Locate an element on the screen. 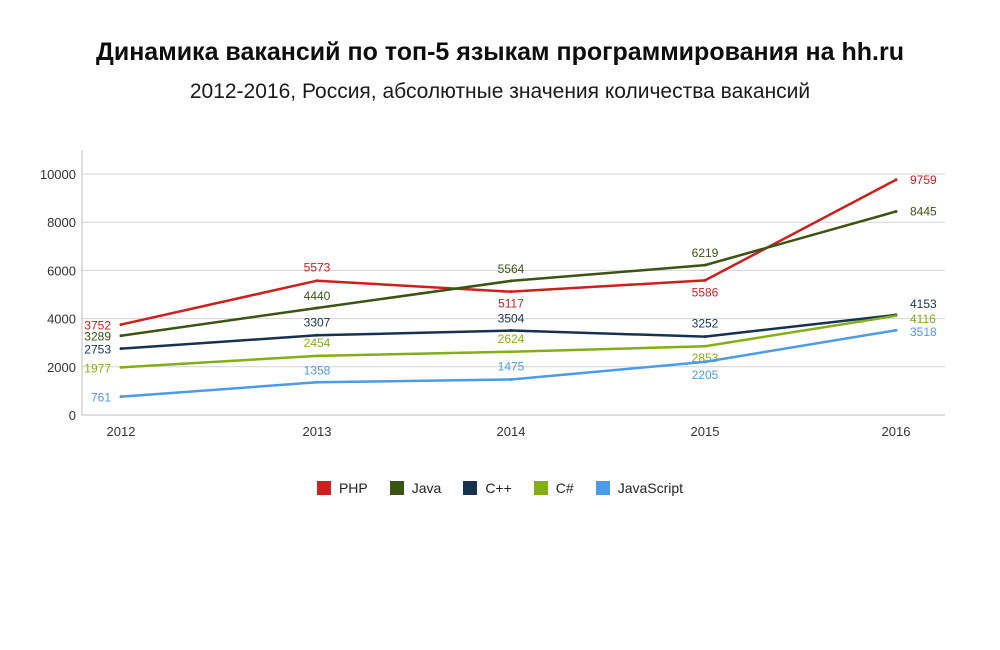  legend-label: Java is located at coordinates (426, 488).